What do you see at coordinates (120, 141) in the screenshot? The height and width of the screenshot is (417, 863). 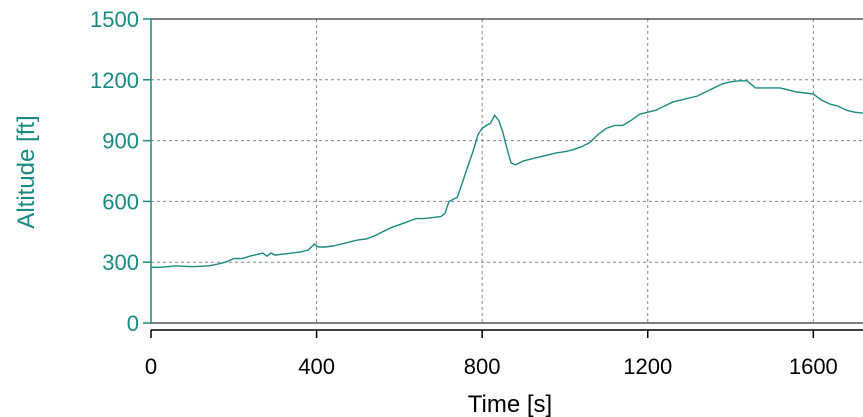 I see `y-tick-label: 900` at bounding box center [120, 141].